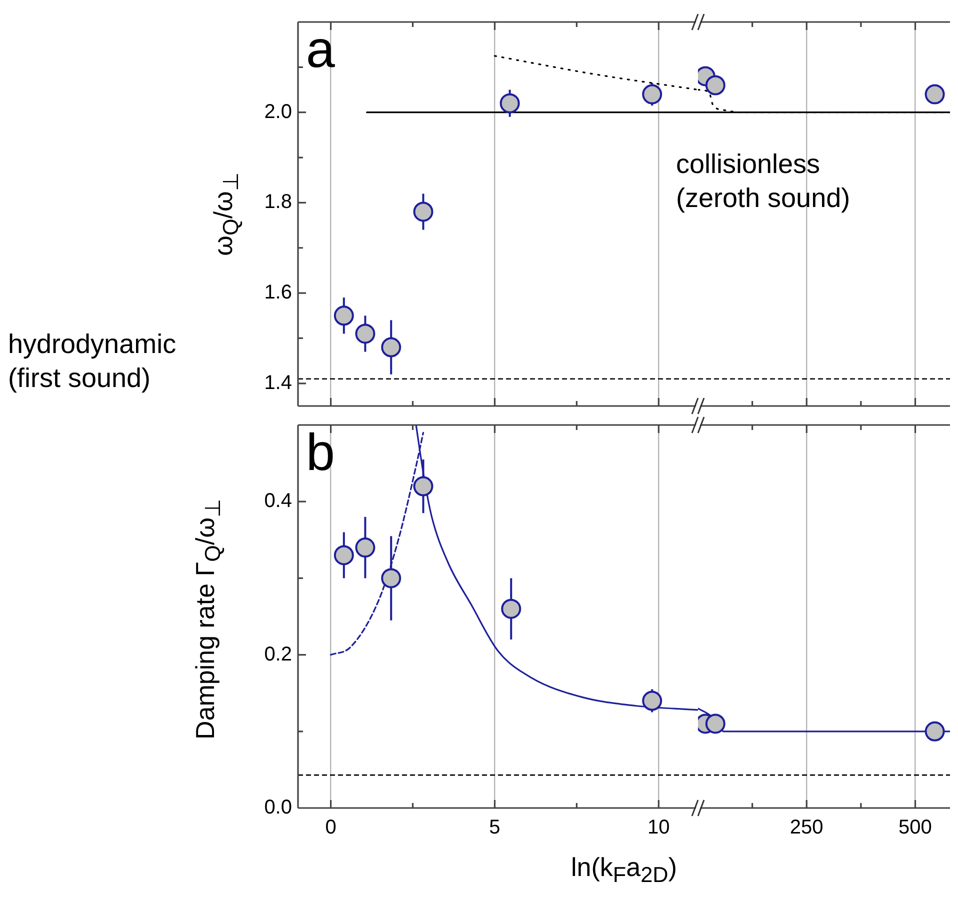 The height and width of the screenshot is (908, 958). What do you see at coordinates (659, 827) in the screenshot?
I see `x-tick-label: 10` at bounding box center [659, 827].